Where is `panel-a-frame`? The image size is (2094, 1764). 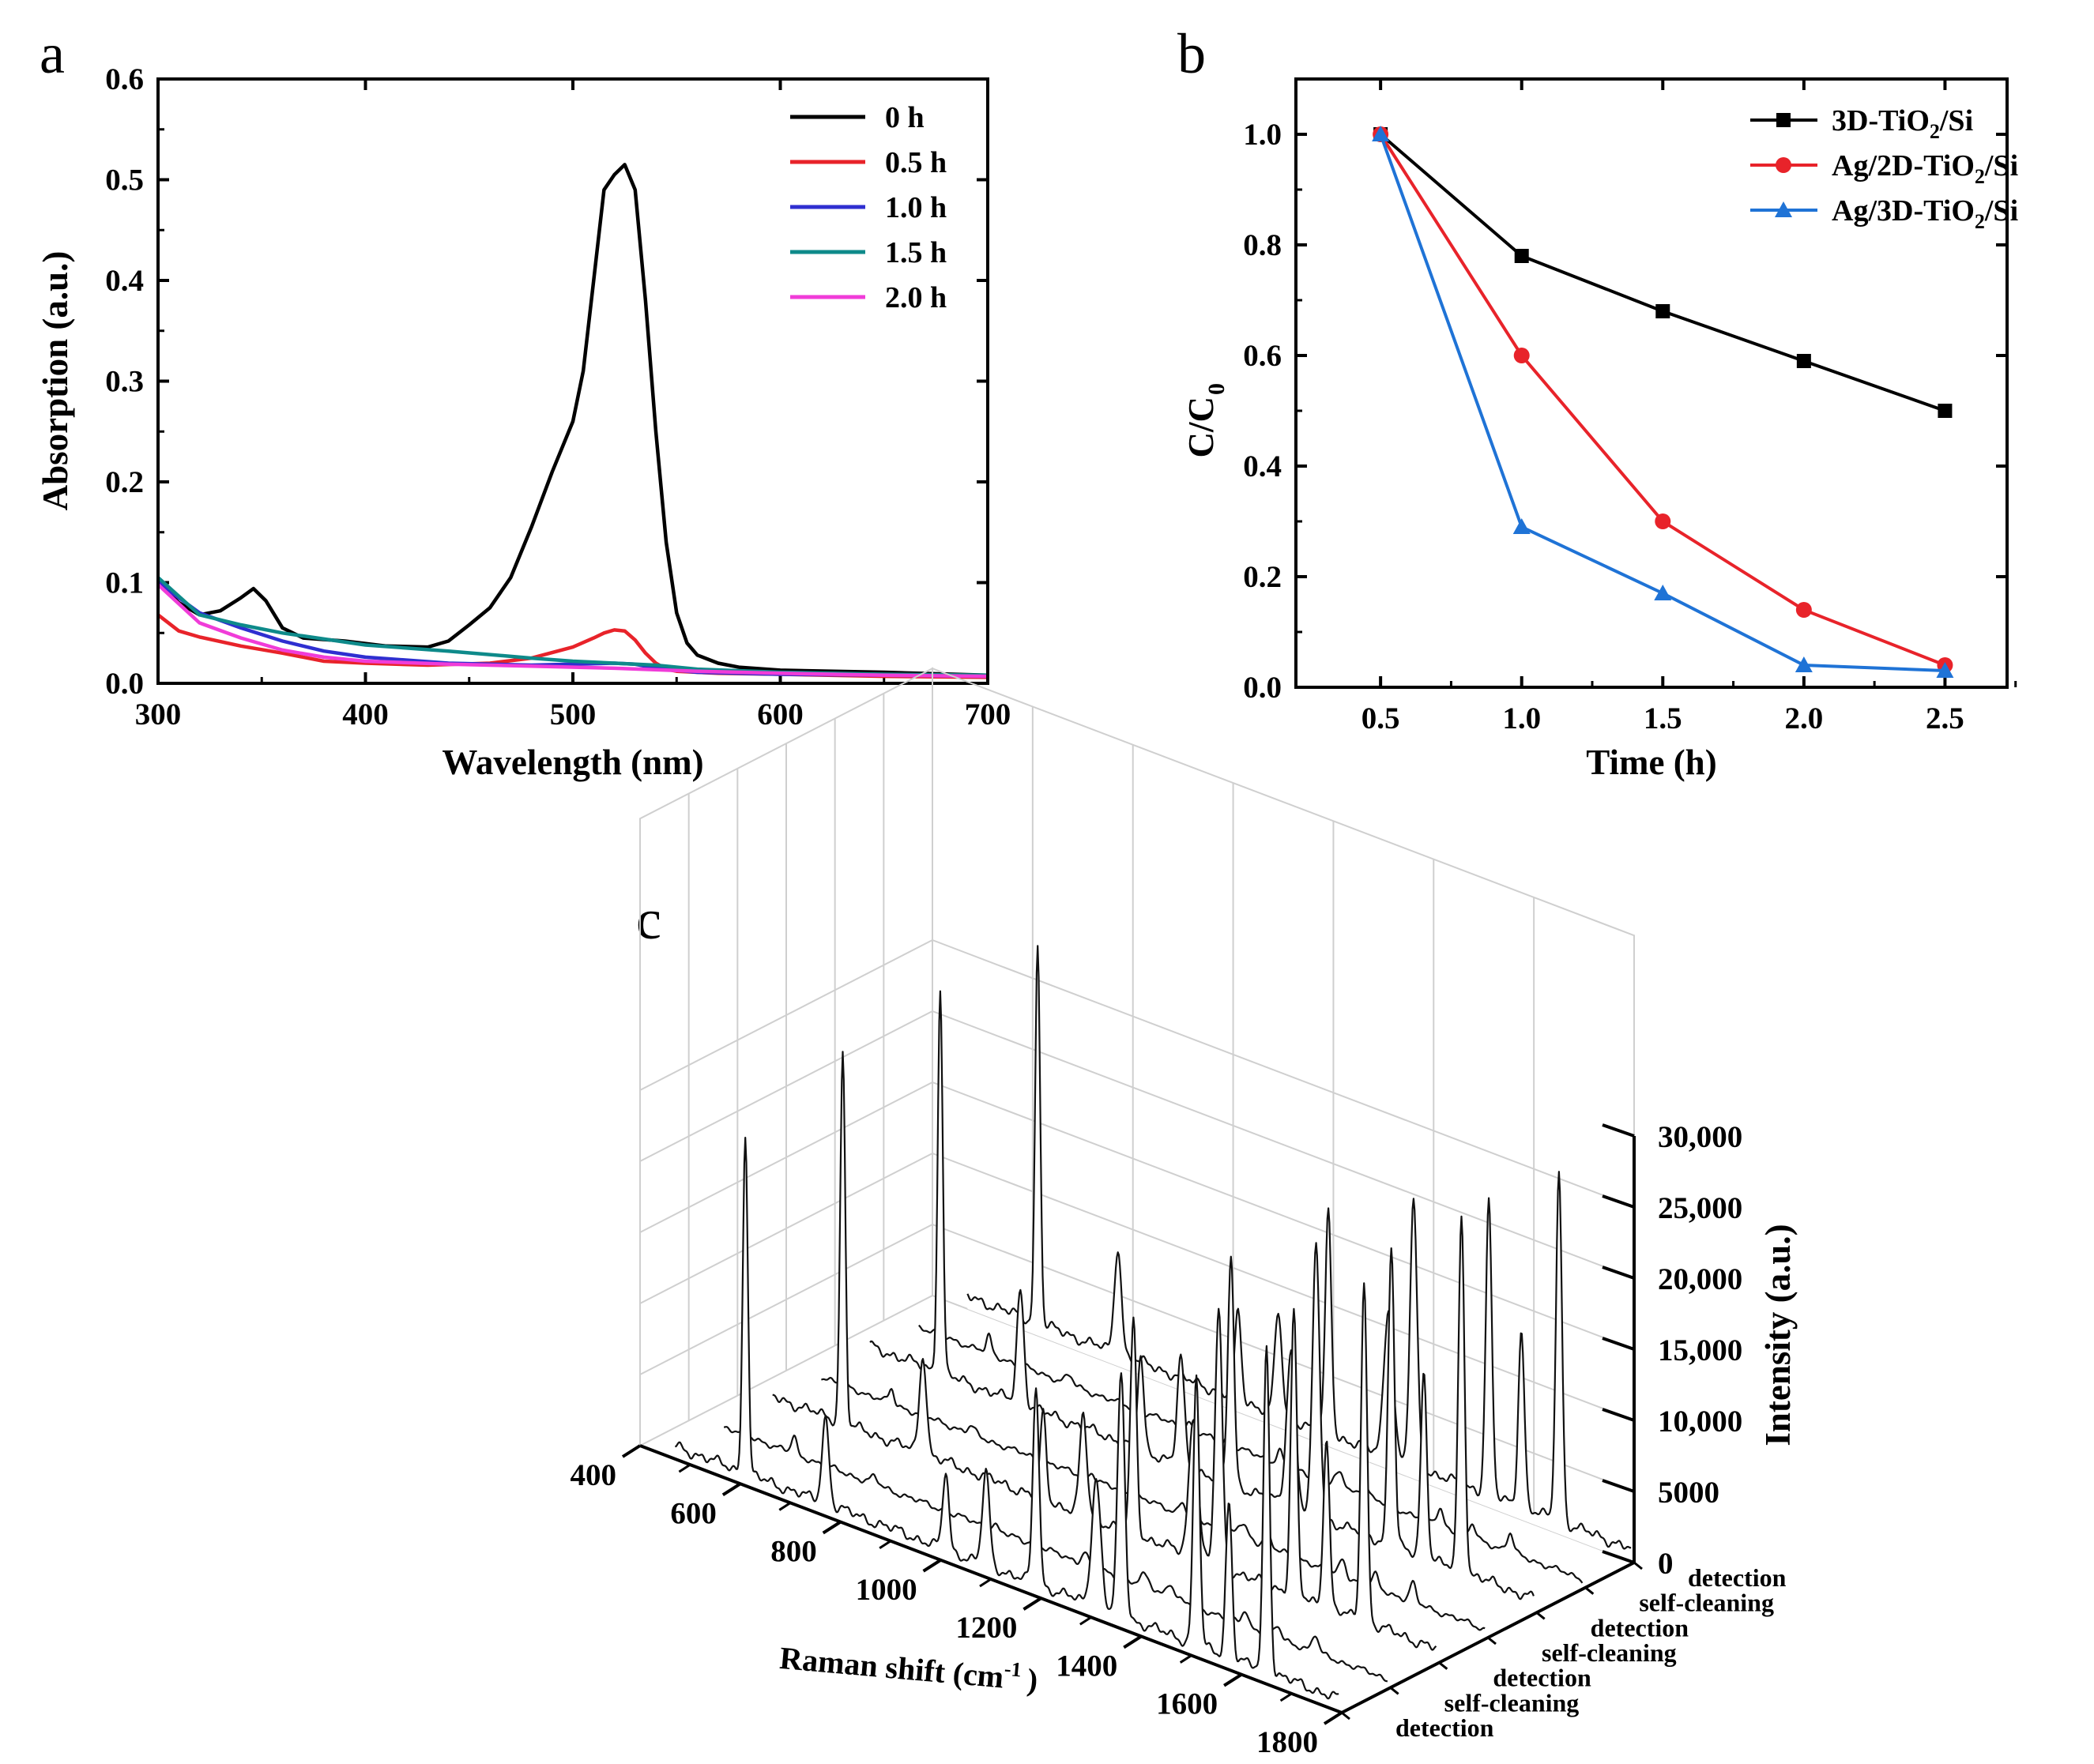 panel-a-frame is located at coordinates (572, 381).